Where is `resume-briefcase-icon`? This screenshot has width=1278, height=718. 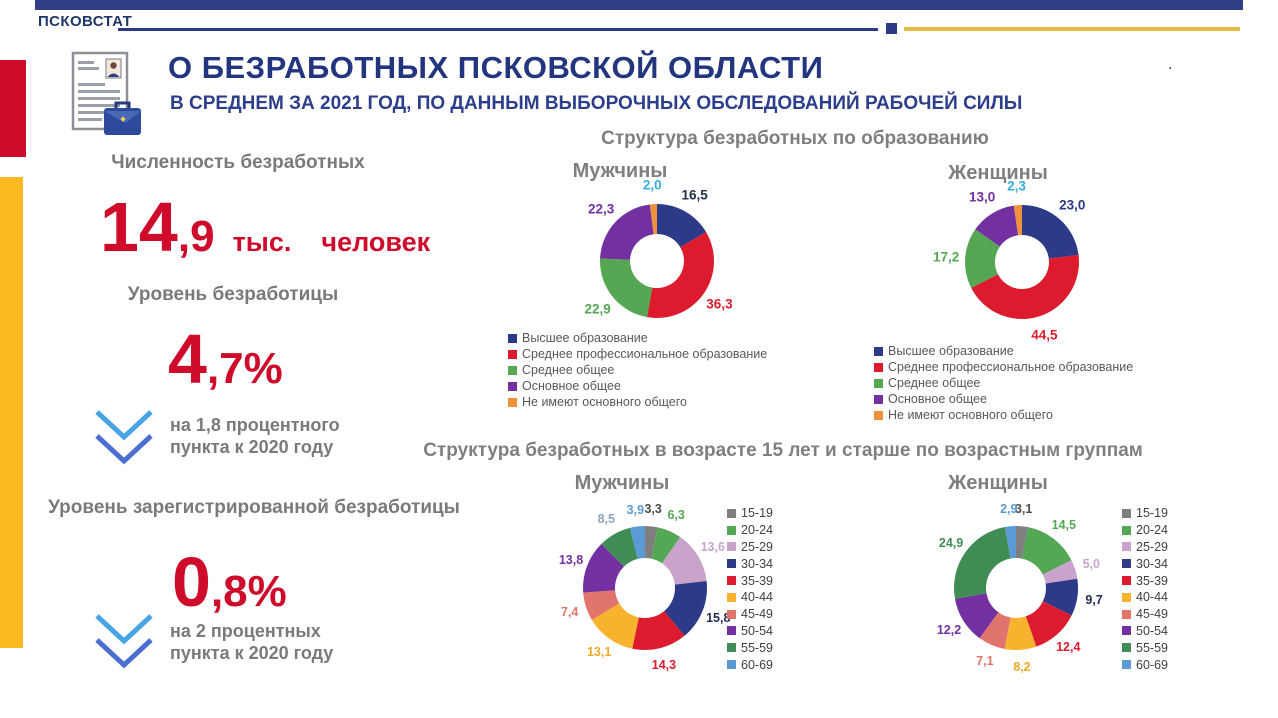
resume-briefcase-icon is located at coordinates (105, 97).